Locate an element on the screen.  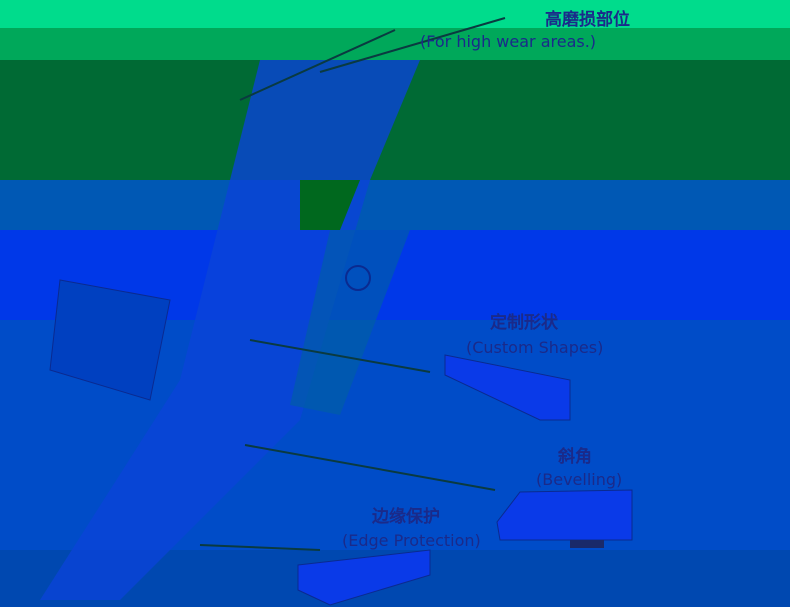
label-zh: 定制形状 is located at coordinates (524, 322).